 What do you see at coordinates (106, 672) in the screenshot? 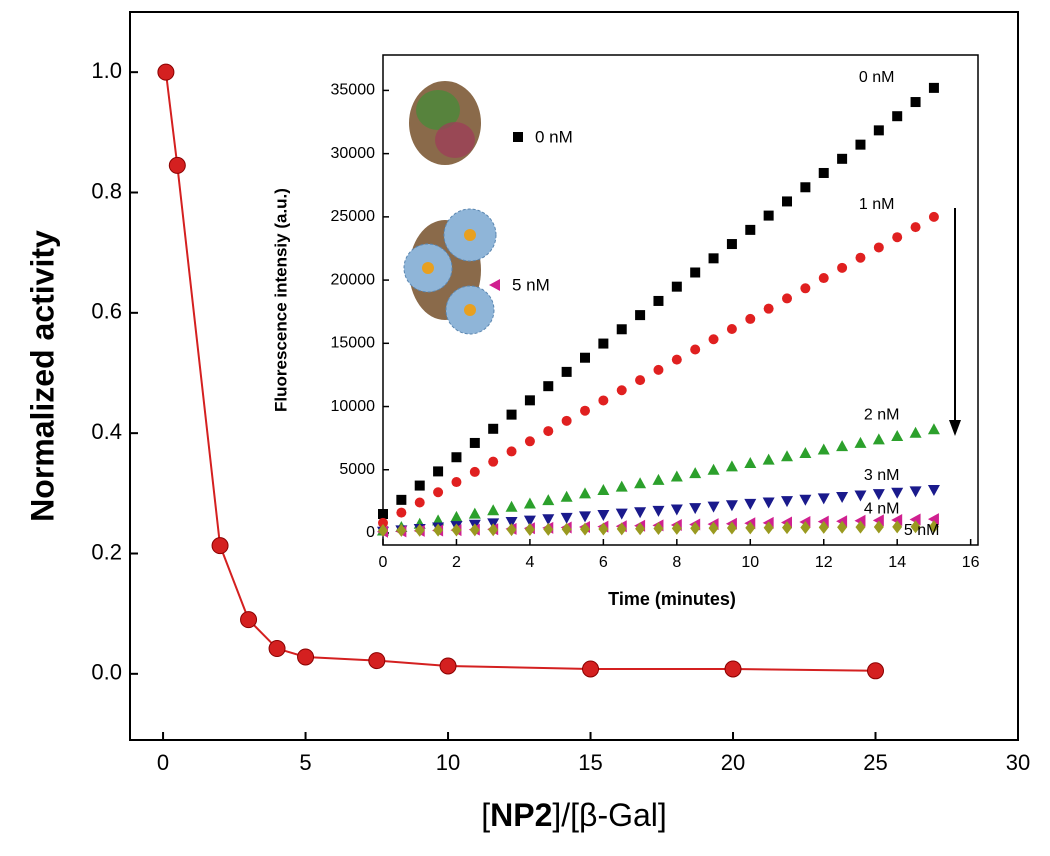
I see `y-tick-label: 0.0` at bounding box center [106, 672].